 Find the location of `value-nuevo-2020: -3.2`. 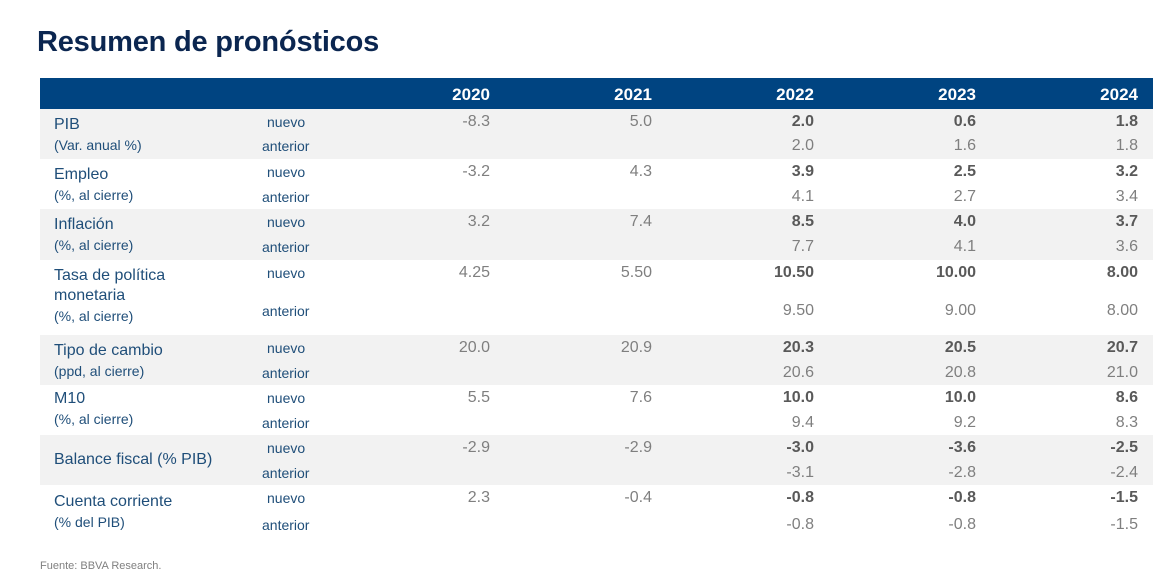

value-nuevo-2020: -3.2 is located at coordinates (476, 171).